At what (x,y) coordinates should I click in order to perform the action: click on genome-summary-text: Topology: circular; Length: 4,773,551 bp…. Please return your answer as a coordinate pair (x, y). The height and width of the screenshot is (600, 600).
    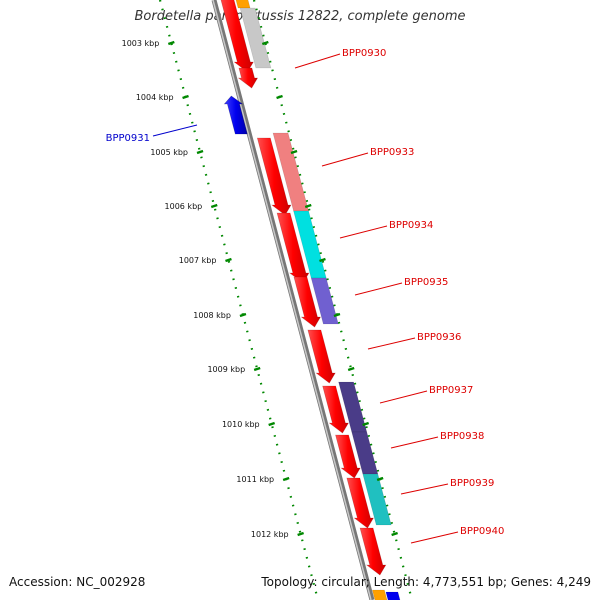
    Looking at the image, I should click on (426, 582).